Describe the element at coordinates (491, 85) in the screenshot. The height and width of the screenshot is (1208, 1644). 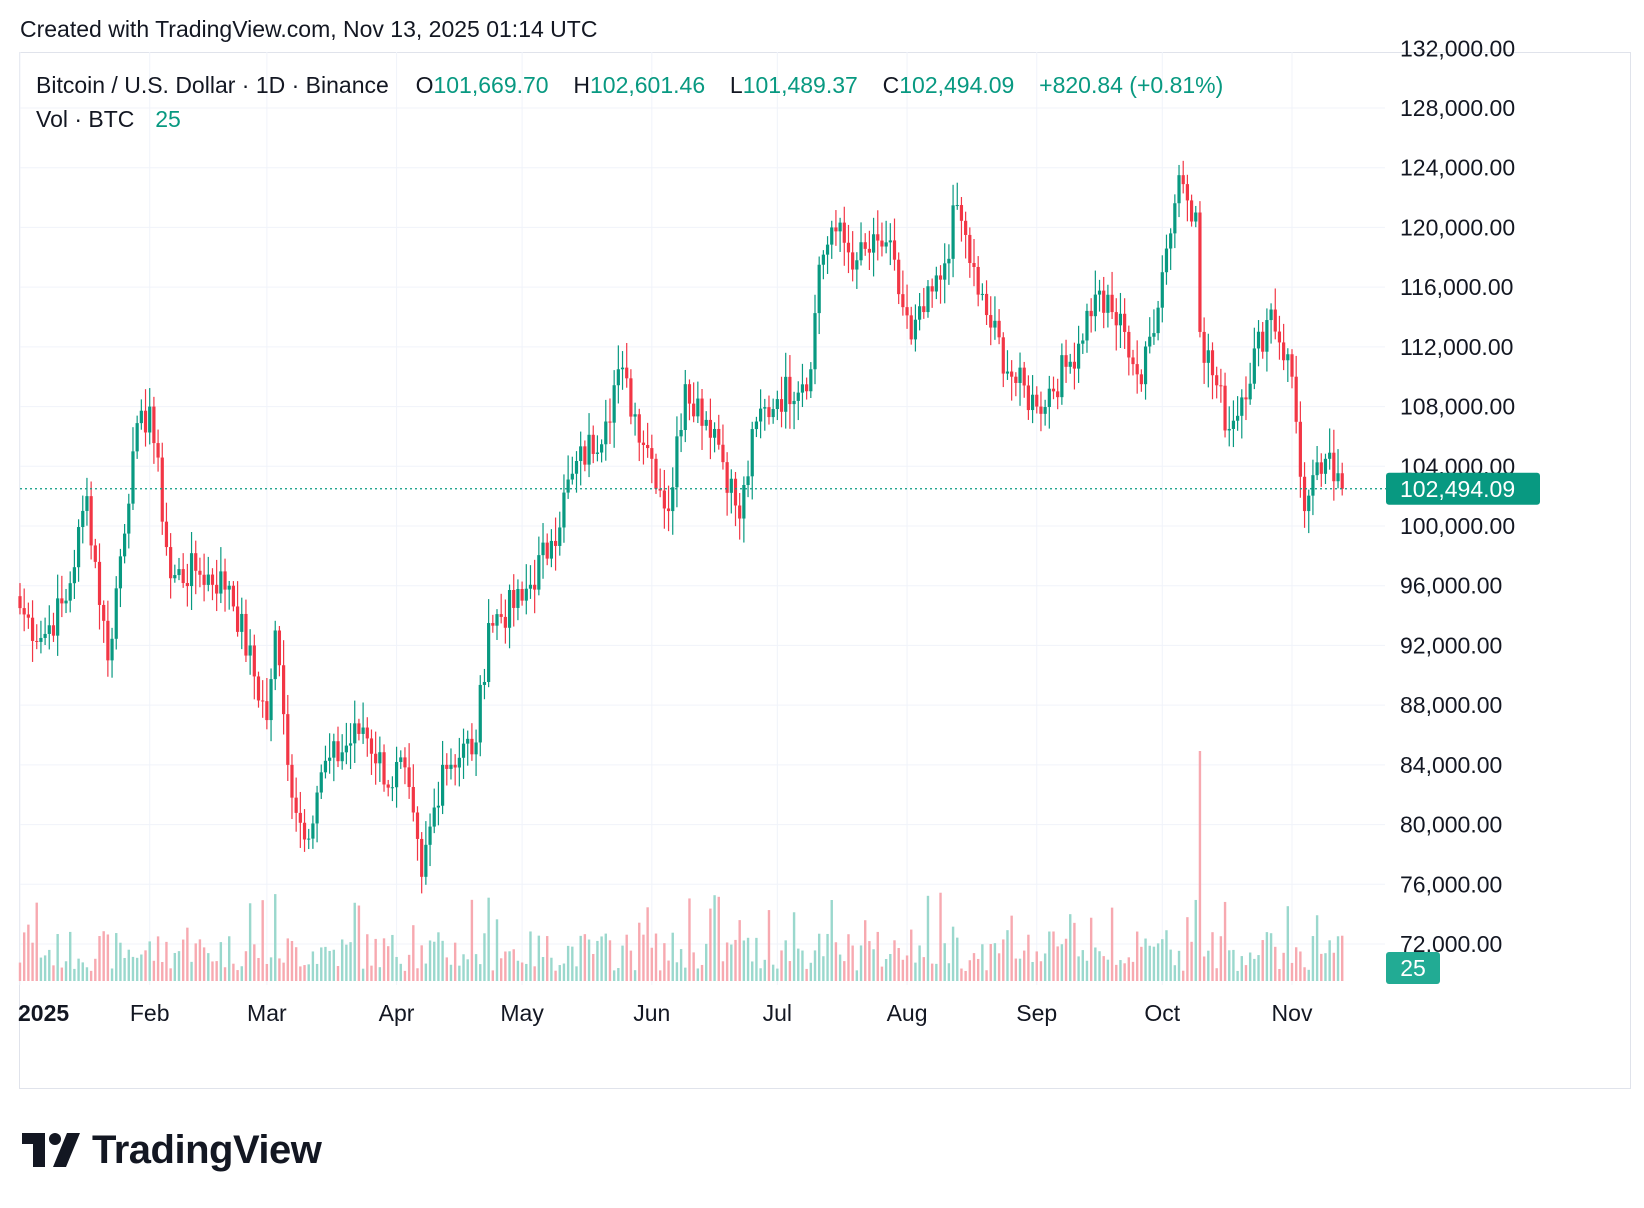
I see `open-value: 101,669.70` at that location.